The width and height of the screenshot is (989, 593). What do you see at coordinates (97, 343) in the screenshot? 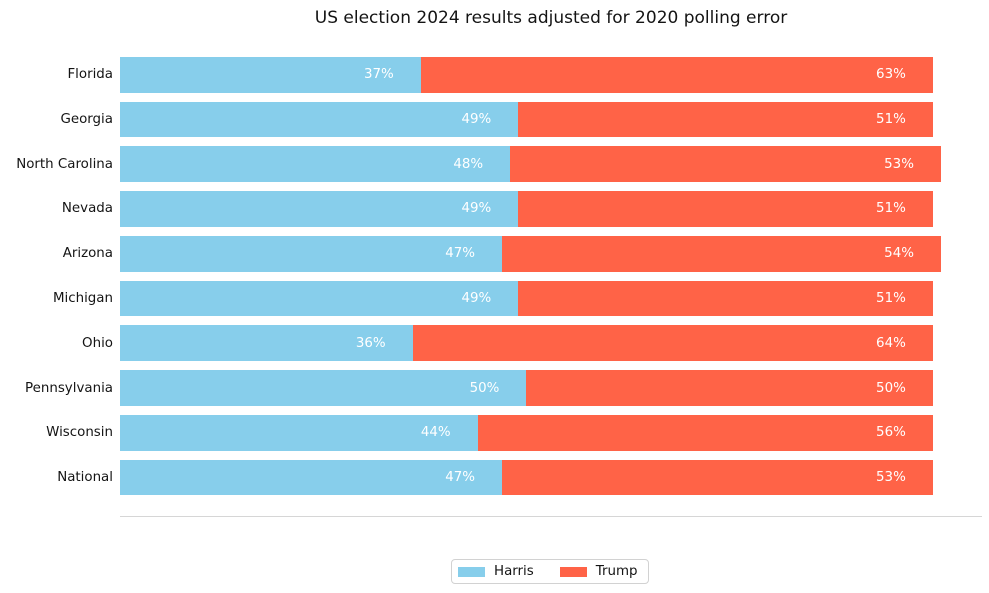
I see `y-tick-label: Ohio` at bounding box center [97, 343].